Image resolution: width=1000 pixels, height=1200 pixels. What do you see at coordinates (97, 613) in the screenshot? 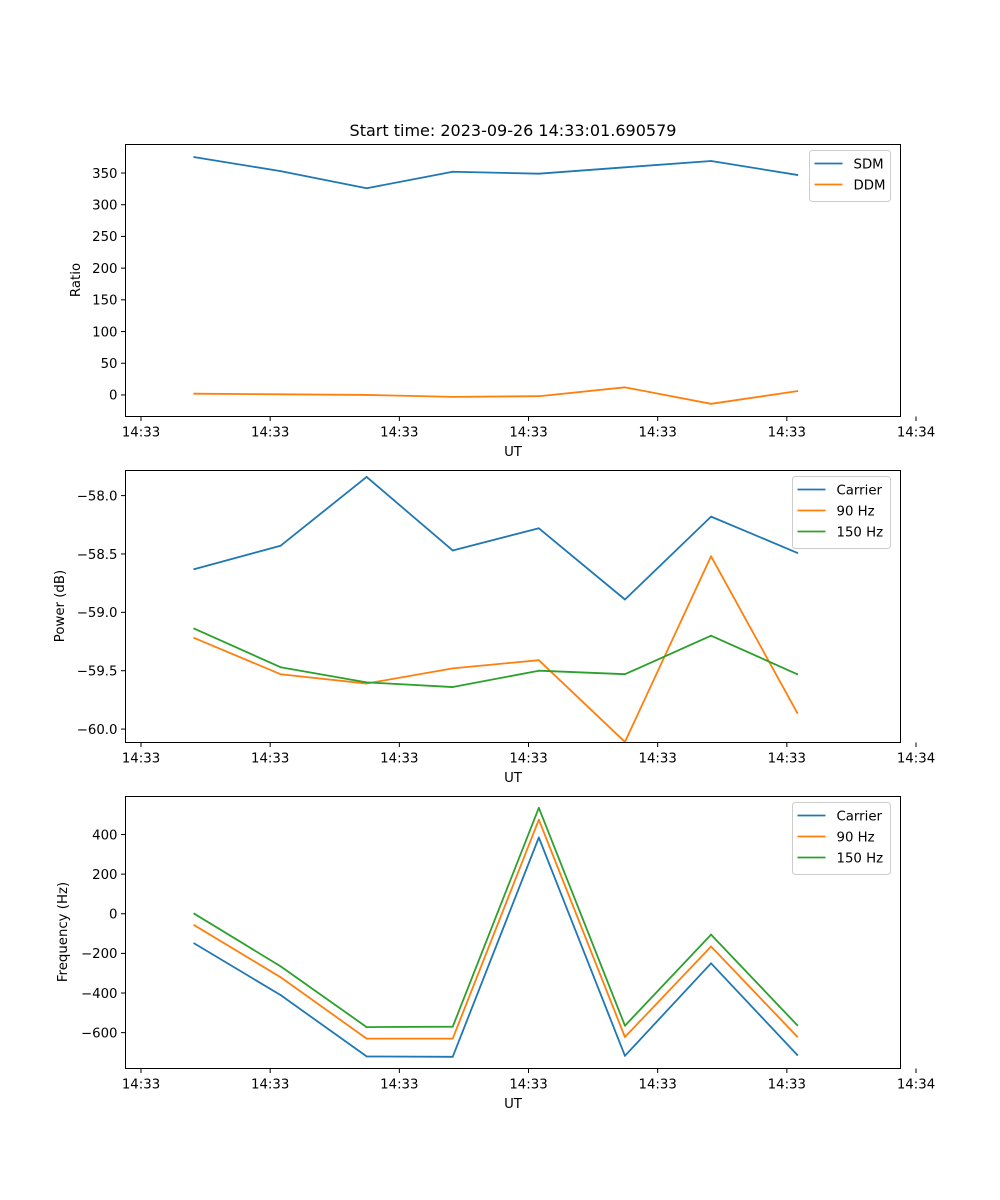
I see `power-y-tick-label: −59.0` at bounding box center [97, 613].